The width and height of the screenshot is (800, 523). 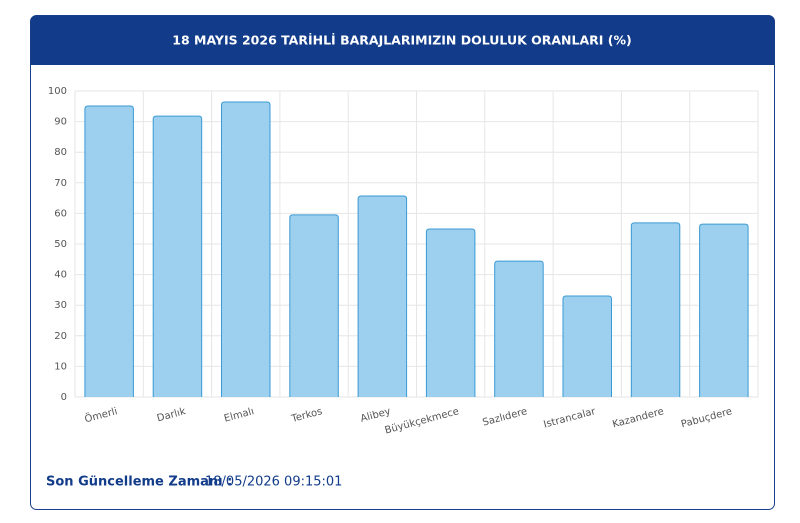 I want to click on y-tick-label: 40, so click(x=60, y=275).